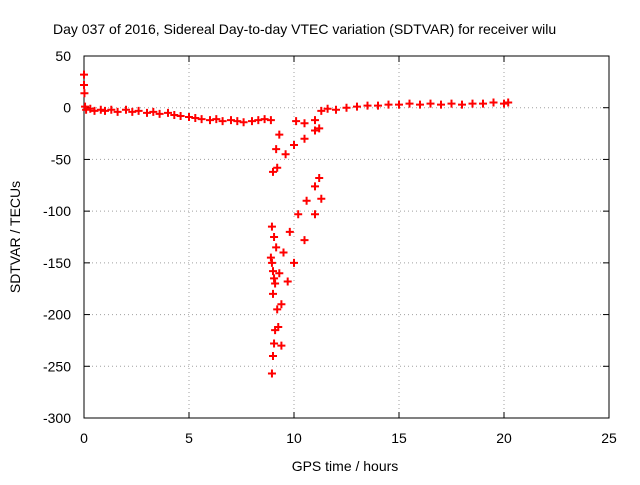 The height and width of the screenshot is (485, 640). I want to click on y-axis-label: SDTVAR / TECUs, so click(15, 237).